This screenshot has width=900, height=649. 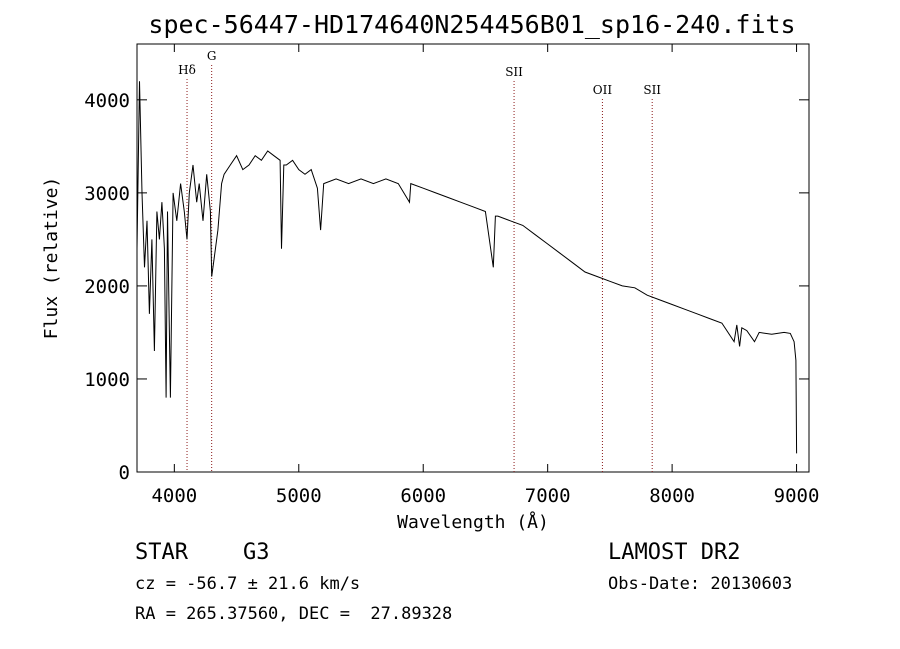 I want to click on x-tick-label: 5000, so click(x=299, y=496).